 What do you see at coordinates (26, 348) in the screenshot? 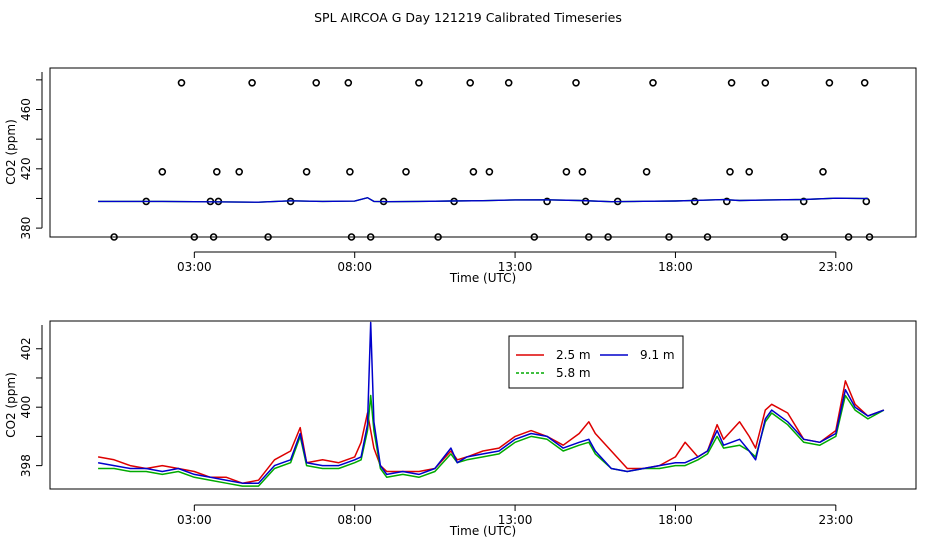
I see `bottom-y-tick-label: 402` at bounding box center [26, 348].